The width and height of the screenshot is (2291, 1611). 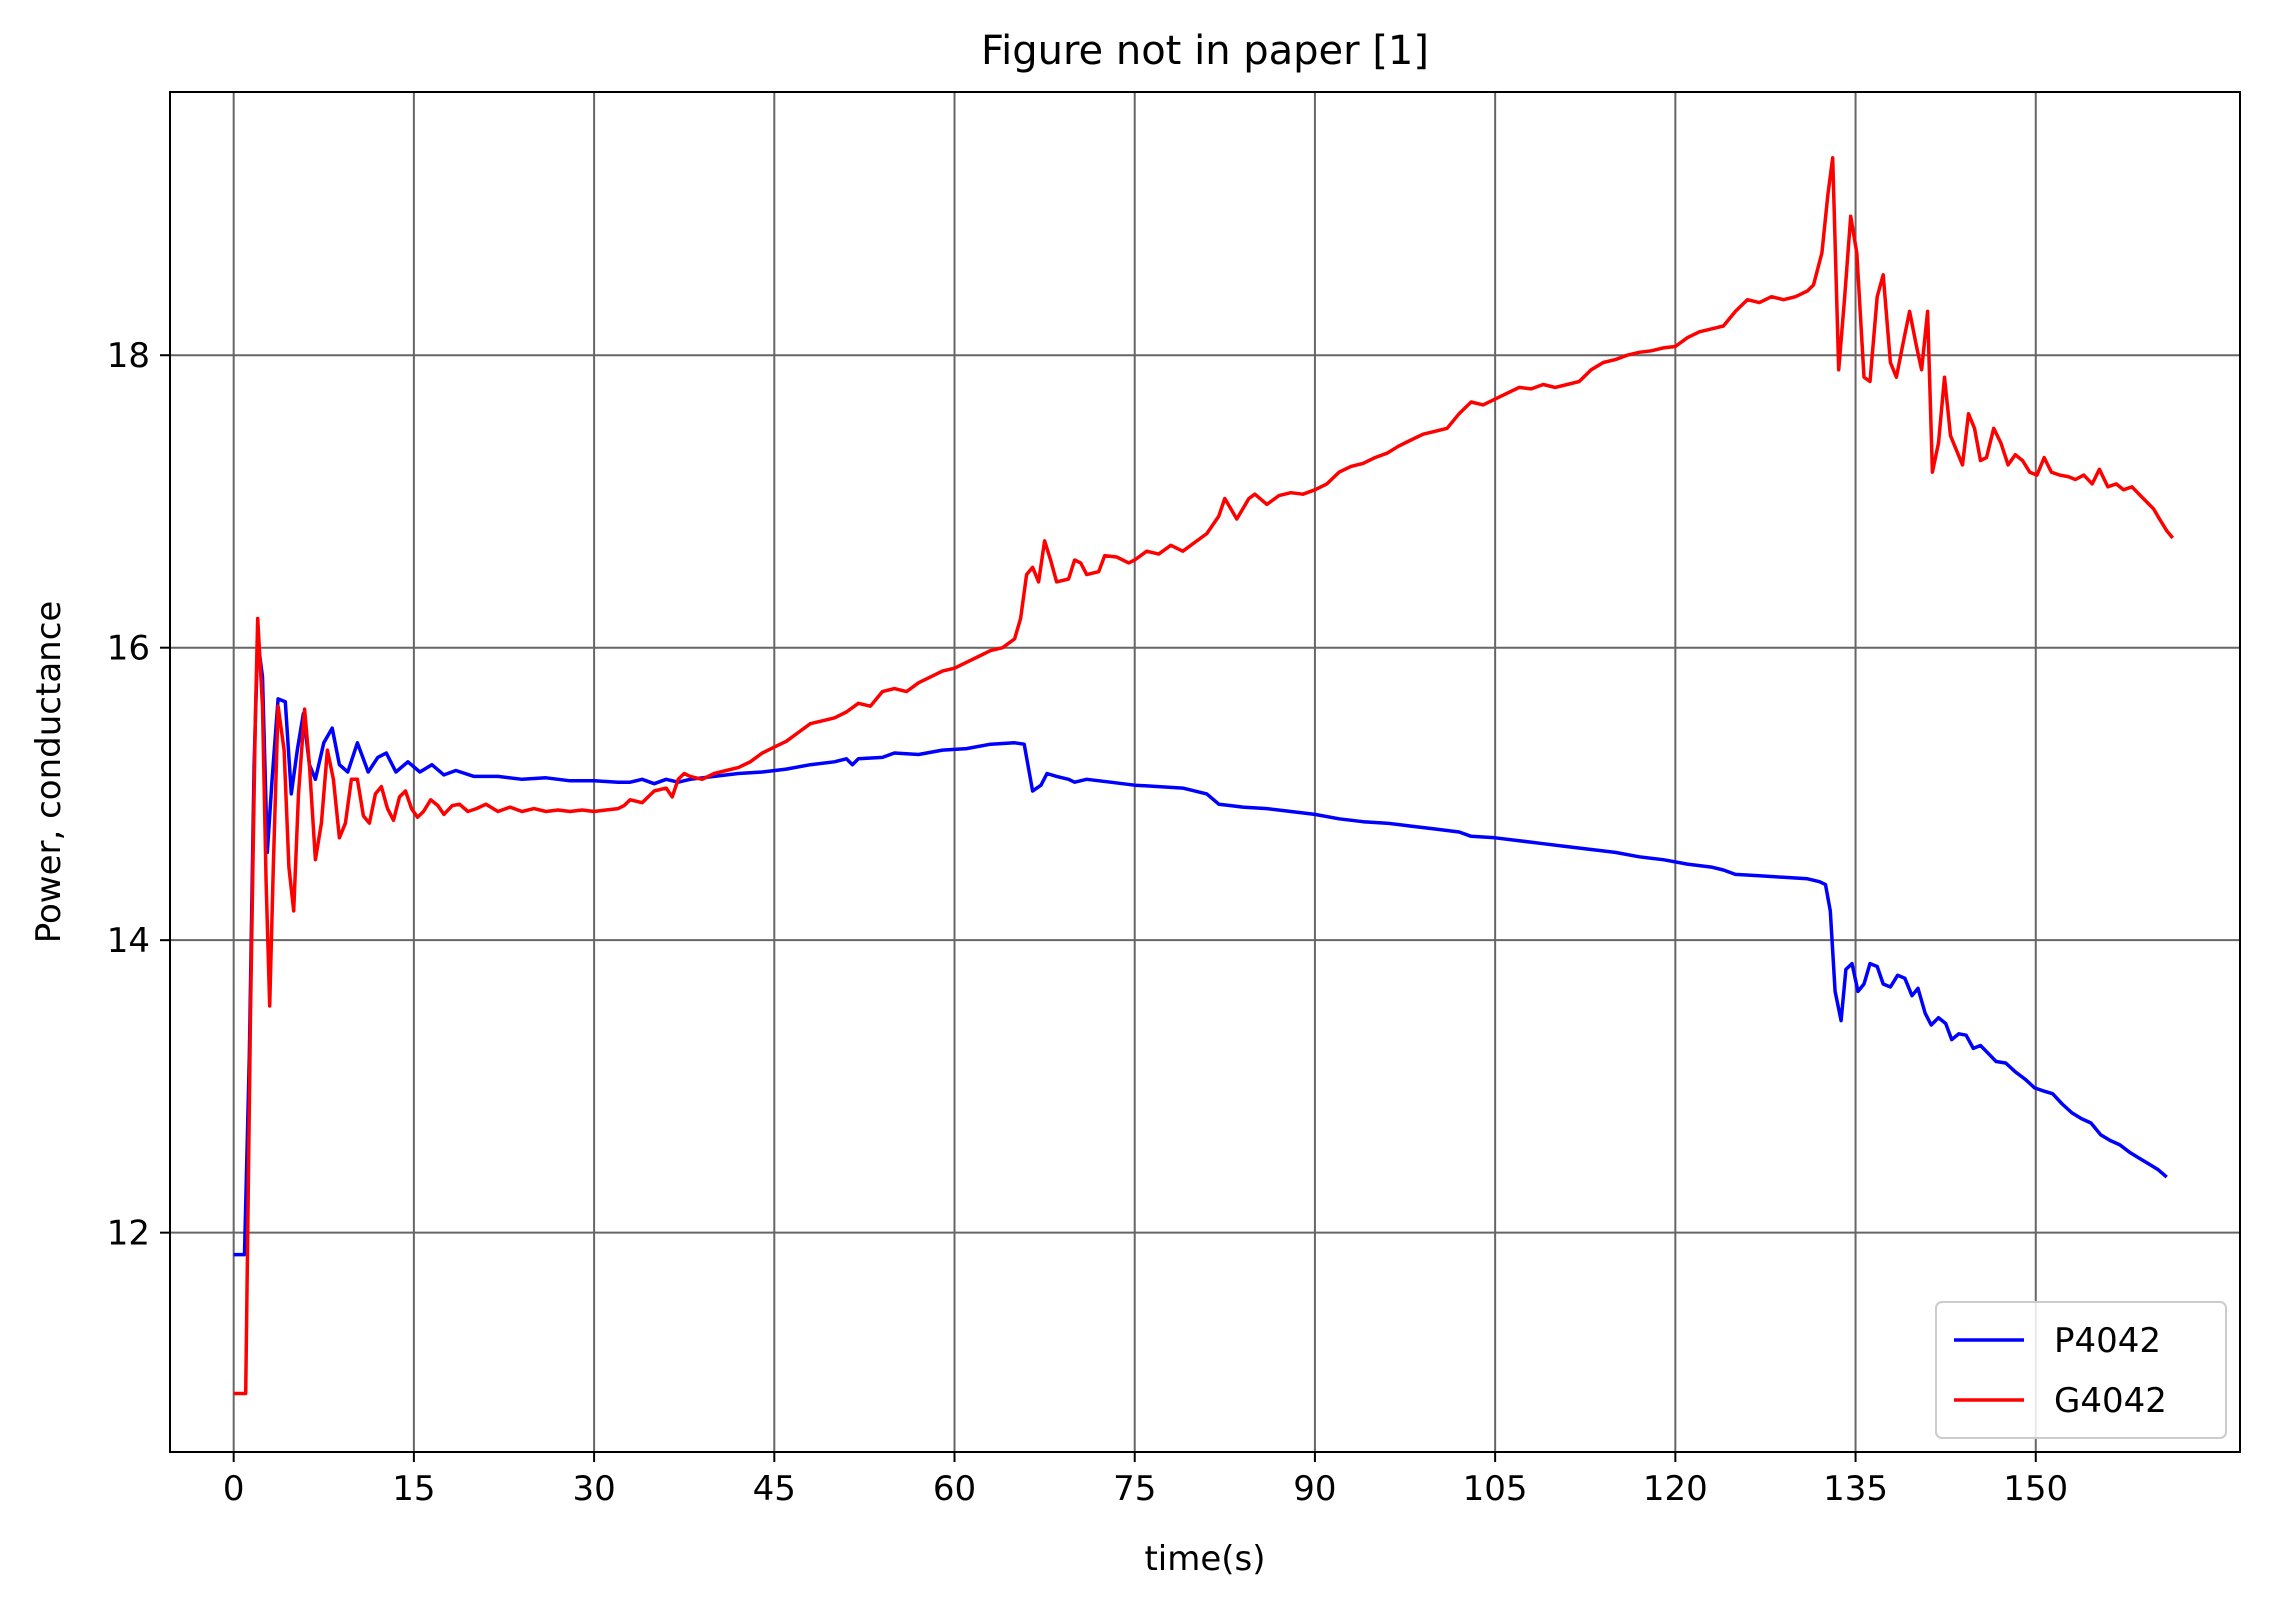 I want to click on x-tick-label: 60, so click(x=954, y=1489).